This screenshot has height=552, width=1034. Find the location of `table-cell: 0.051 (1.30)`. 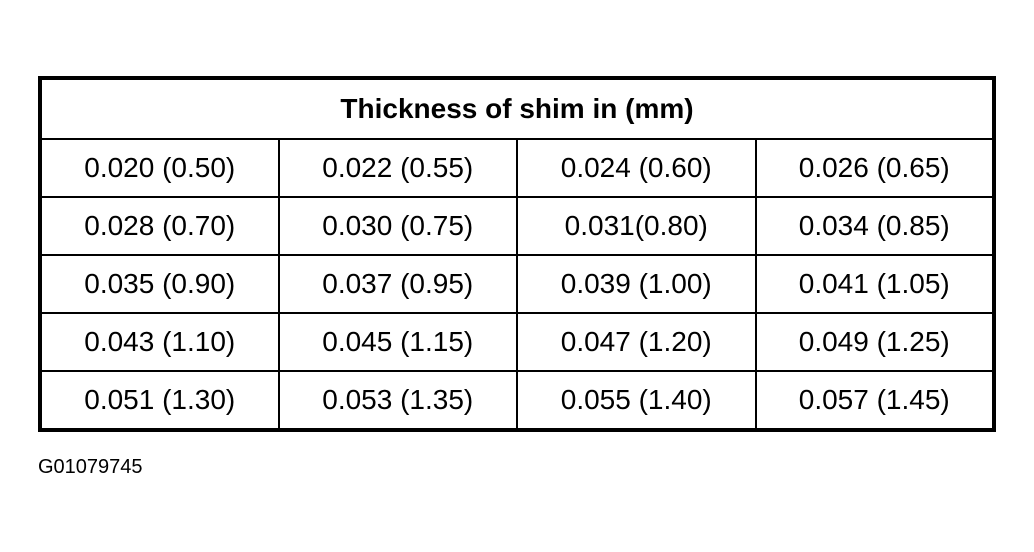

table-cell: 0.051 (1.30) is located at coordinates (159, 400).